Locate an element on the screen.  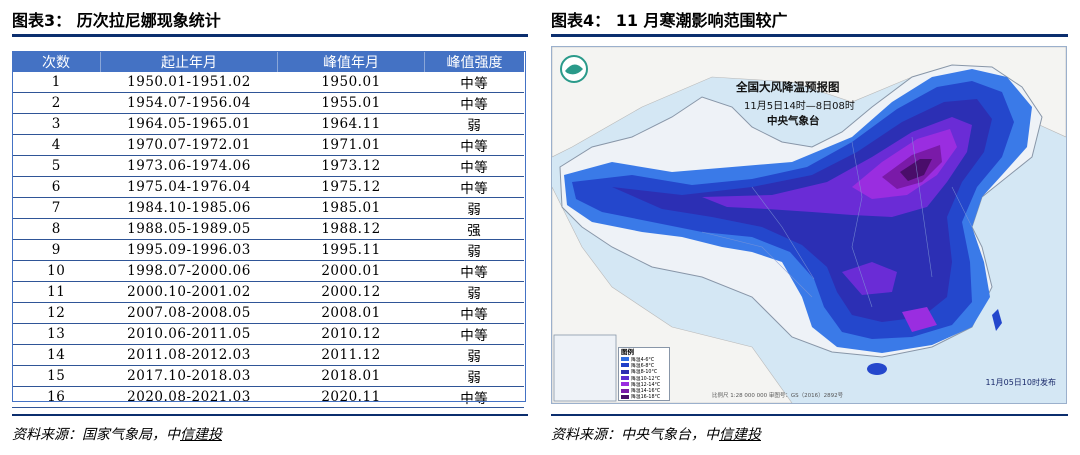
cell-period: 1975.04-1976.04 is located at coordinates (189, 187).